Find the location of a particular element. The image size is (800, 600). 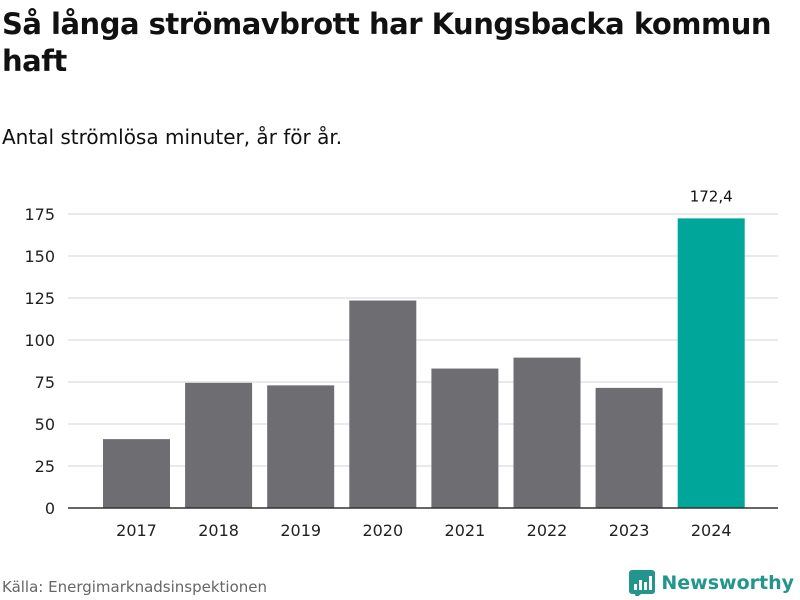

x-tick-label: 2021 is located at coordinates (465, 530).